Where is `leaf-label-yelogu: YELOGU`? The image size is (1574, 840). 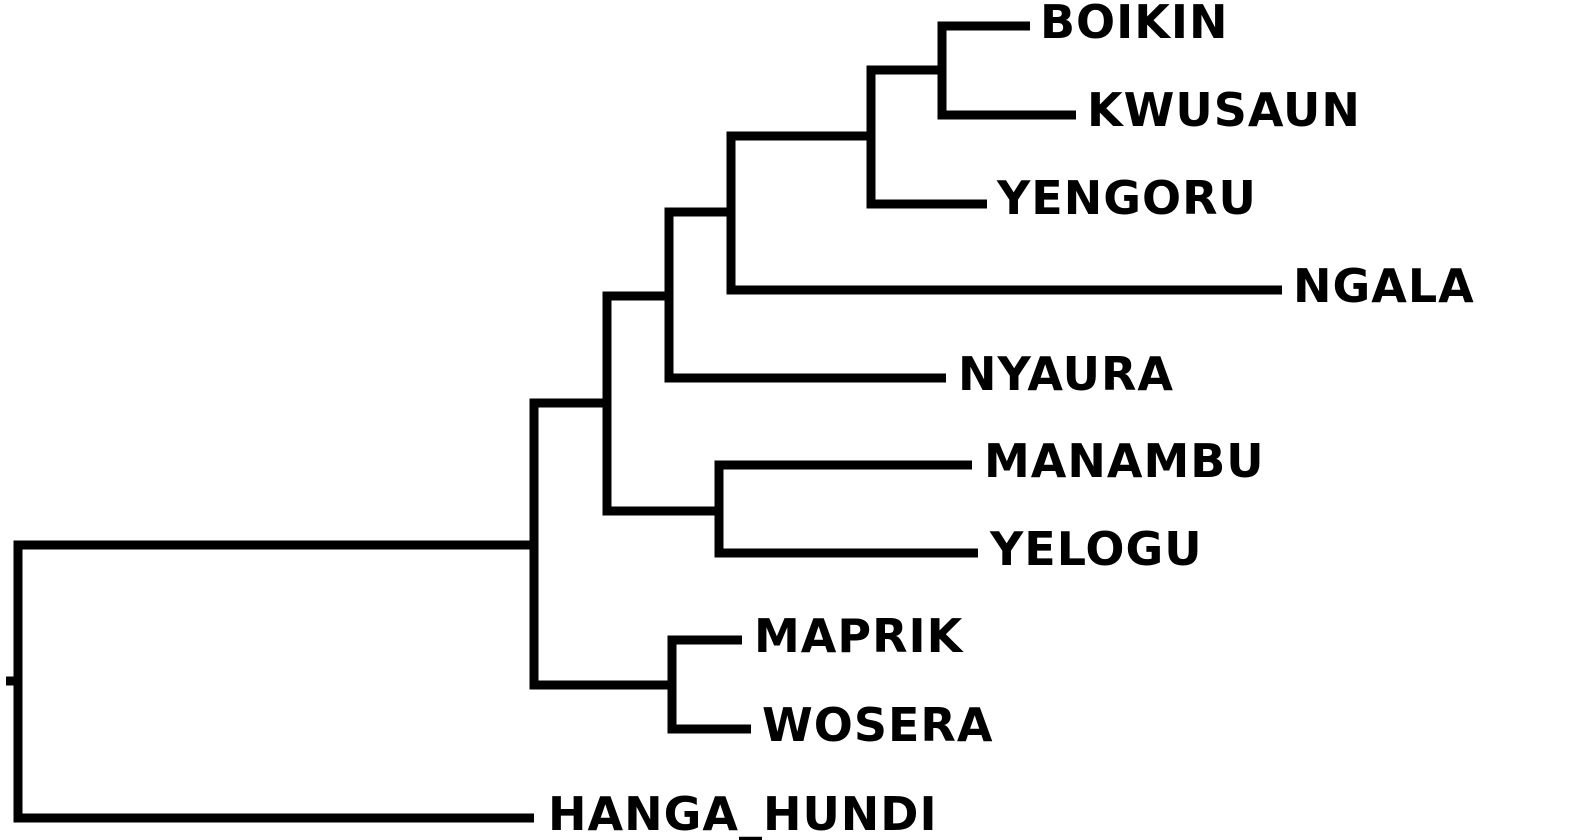 leaf-label-yelogu: YELOGU is located at coordinates (1096, 549).